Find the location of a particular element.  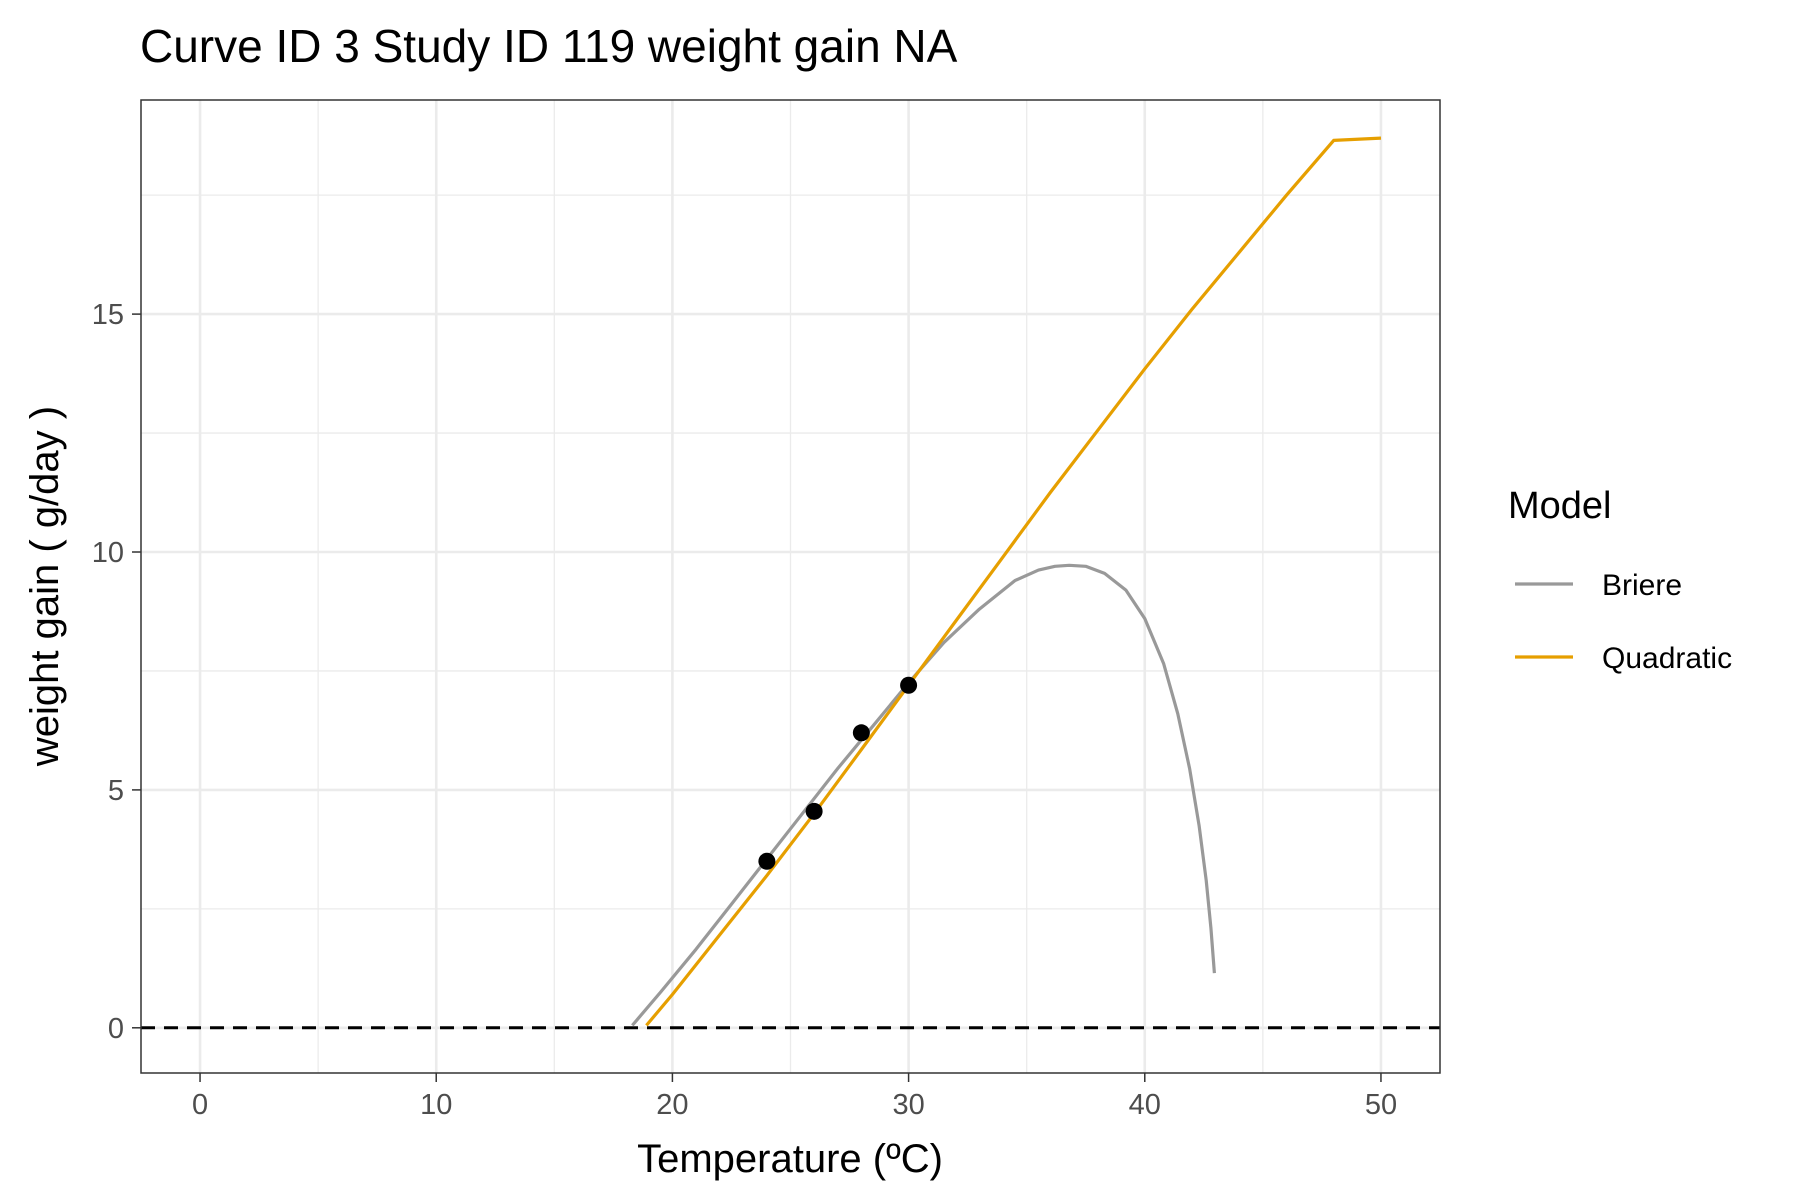

x-axis: 0 10 20 30 40 50 is located at coordinates (794, 1097).